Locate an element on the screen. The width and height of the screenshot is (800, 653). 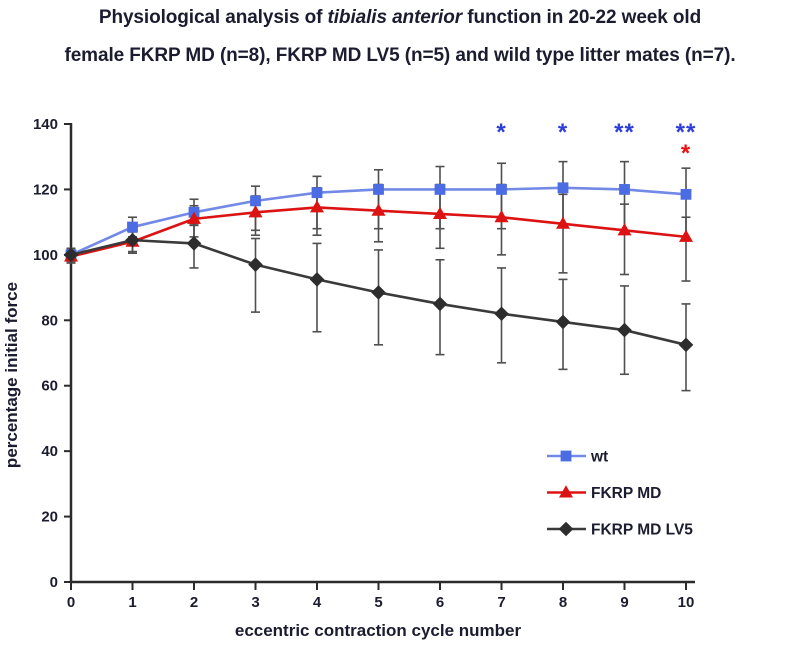
x-tick-label: 5 is located at coordinates (378, 602).